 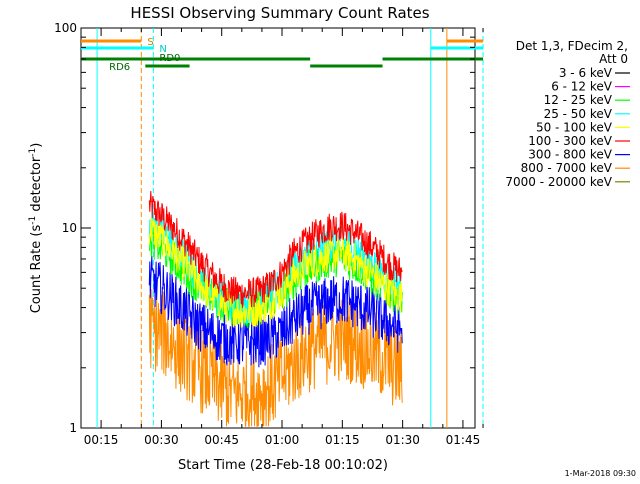 What do you see at coordinates (69, 228) in the screenshot?
I see `y-tick-label: 10` at bounding box center [69, 228].